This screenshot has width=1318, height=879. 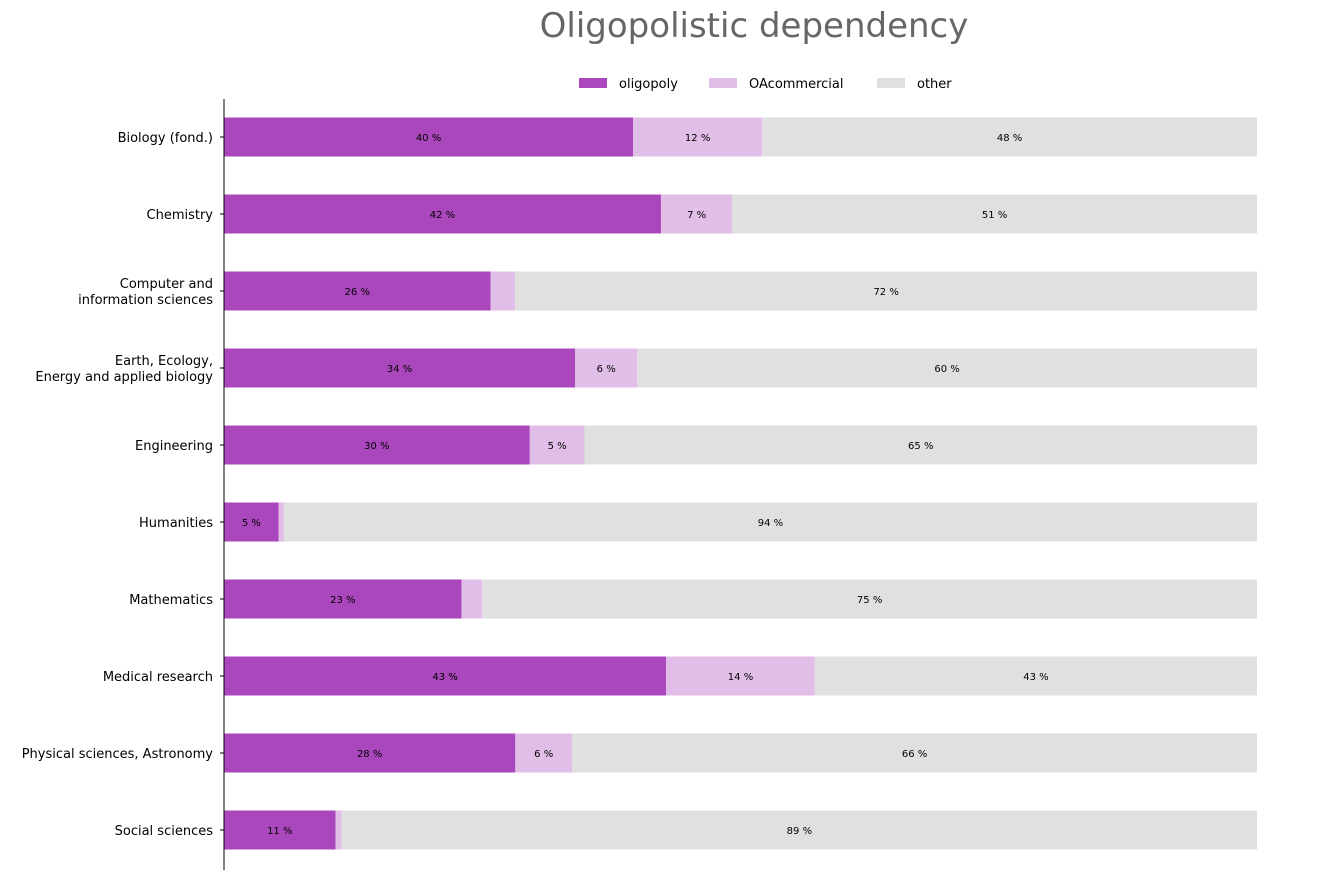 I want to click on category-label: Social sciences, so click(x=164, y=831).